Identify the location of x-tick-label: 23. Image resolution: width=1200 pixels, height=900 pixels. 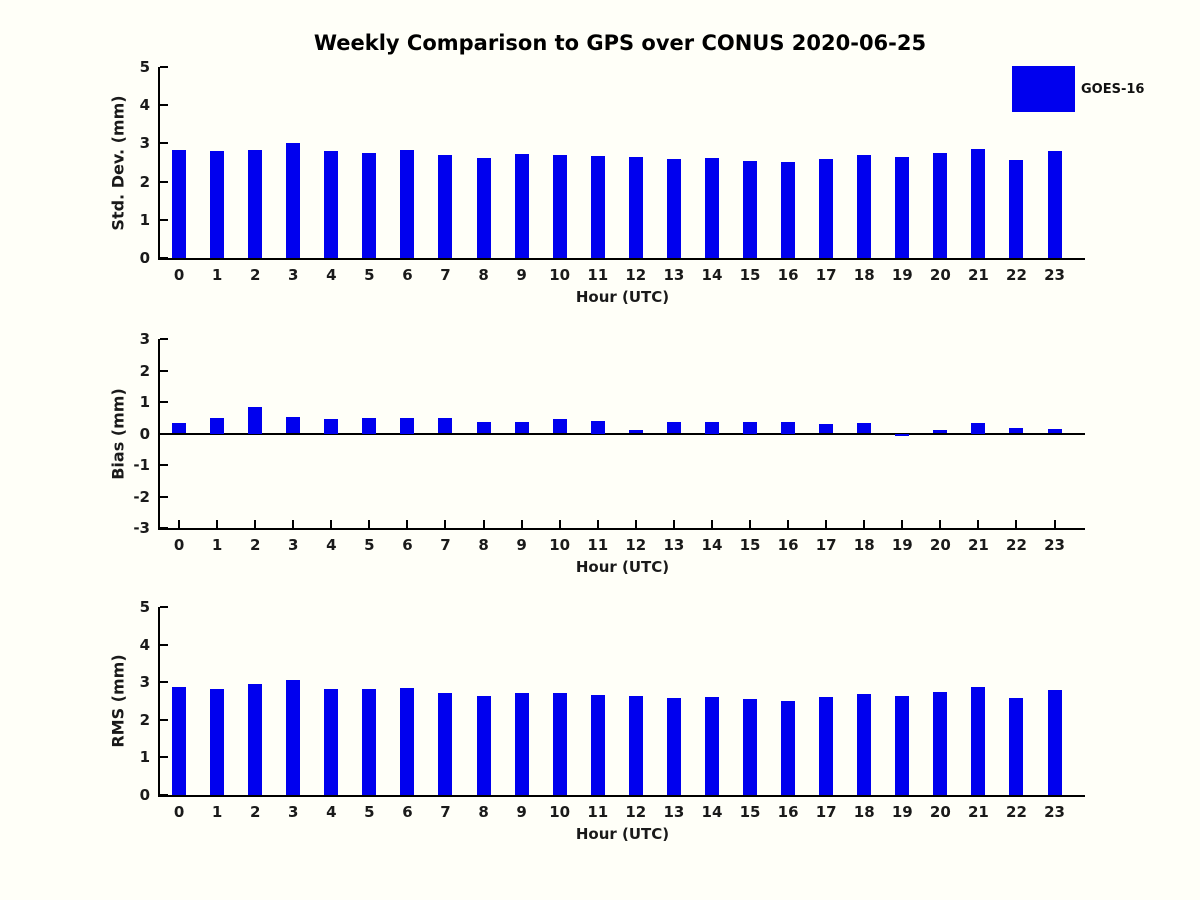
(1054, 812).